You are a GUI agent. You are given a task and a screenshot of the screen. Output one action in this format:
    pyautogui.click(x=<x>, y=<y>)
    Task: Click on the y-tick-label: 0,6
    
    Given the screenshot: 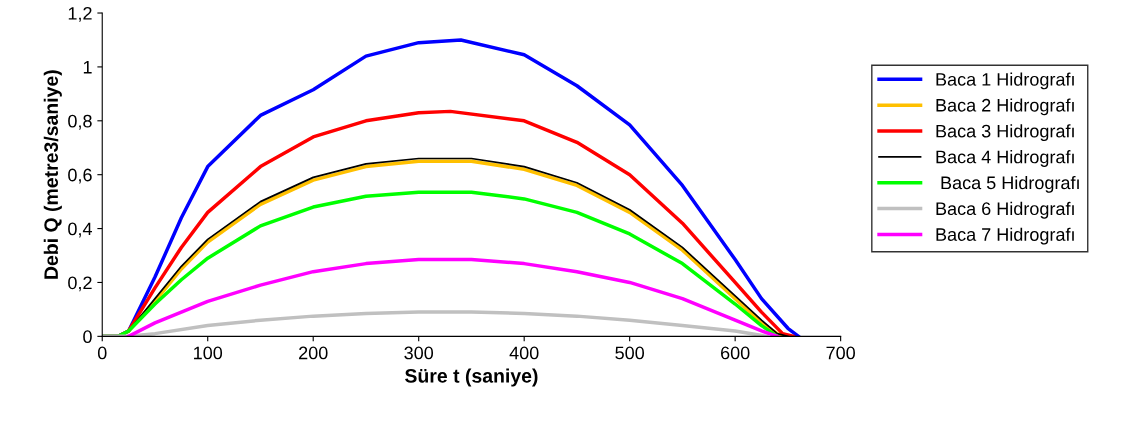 What is the action you would take?
    pyautogui.click(x=80, y=176)
    